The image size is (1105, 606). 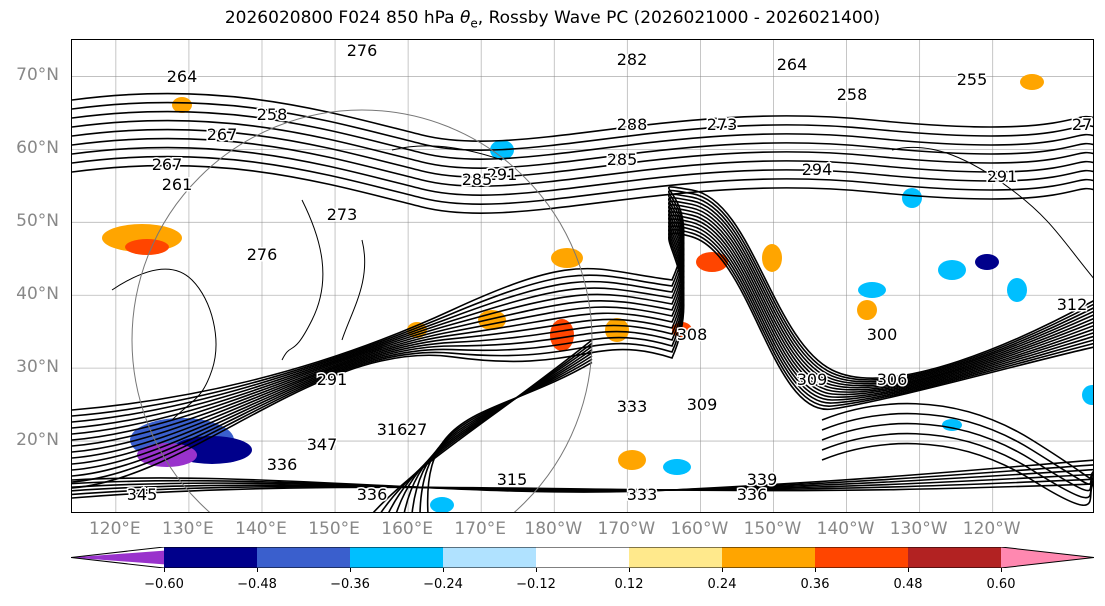 What do you see at coordinates (407, 529) in the screenshot?
I see `longitude-label: 160°E` at bounding box center [407, 529].